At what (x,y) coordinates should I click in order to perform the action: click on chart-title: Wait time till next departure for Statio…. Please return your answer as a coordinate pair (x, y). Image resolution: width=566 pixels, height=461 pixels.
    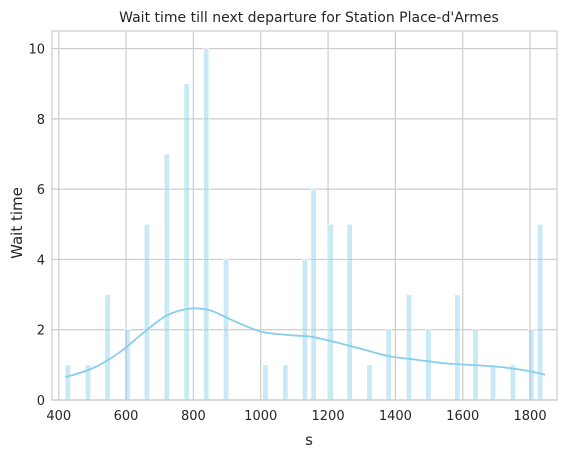
    Looking at the image, I should click on (309, 18).